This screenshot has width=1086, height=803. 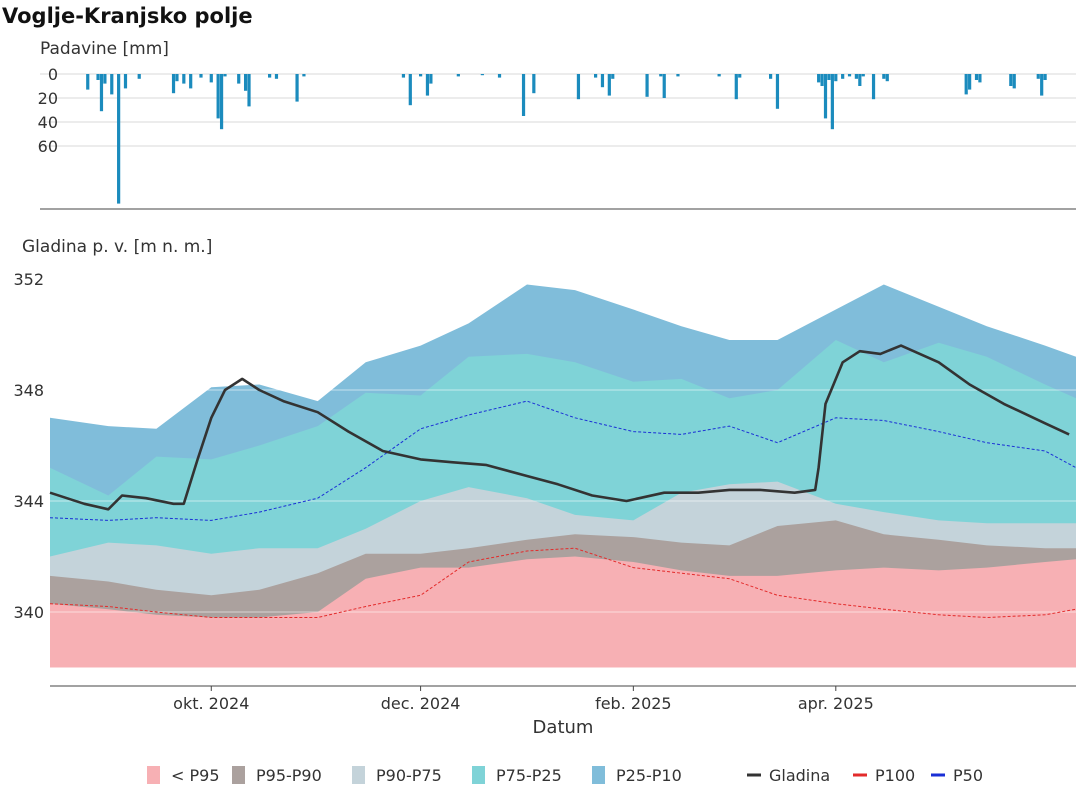 What do you see at coordinates (563, 727) in the screenshot?
I see `x-axis-title: Datum` at bounding box center [563, 727].